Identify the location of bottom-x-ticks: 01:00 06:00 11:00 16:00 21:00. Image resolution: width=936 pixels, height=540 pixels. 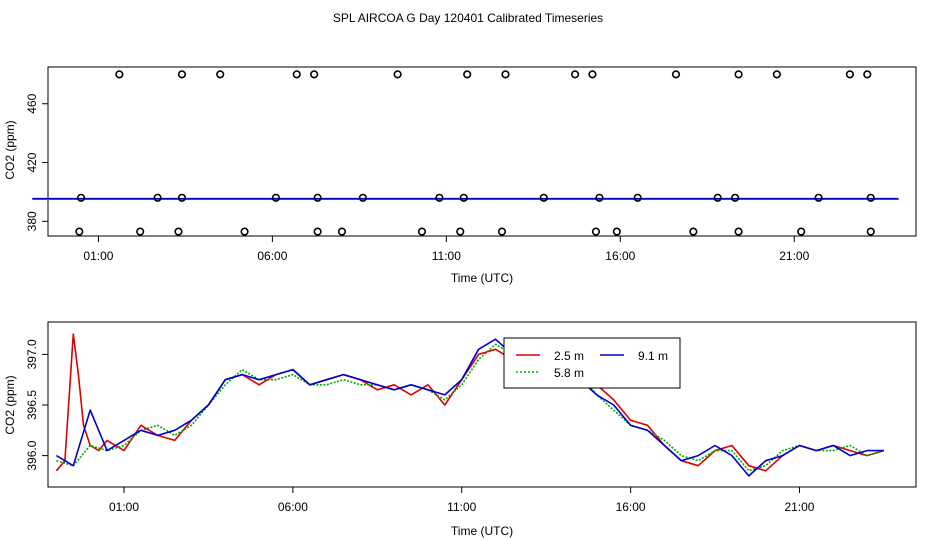
(462, 500).